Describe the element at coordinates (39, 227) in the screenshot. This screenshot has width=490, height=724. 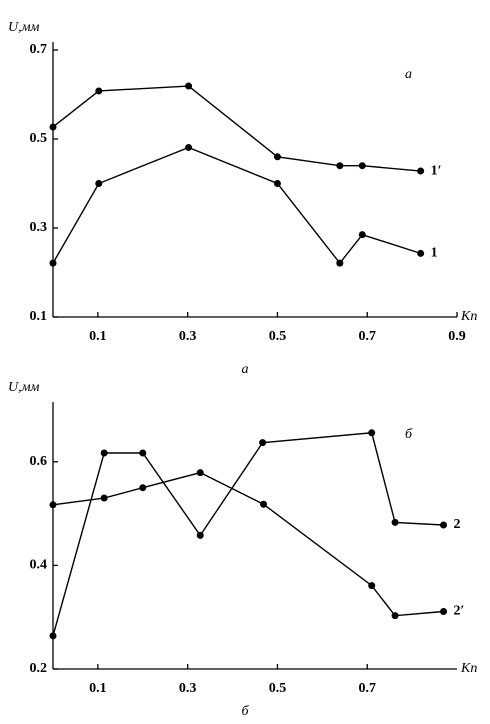
I see `y-tick-label: 0.3` at that location.